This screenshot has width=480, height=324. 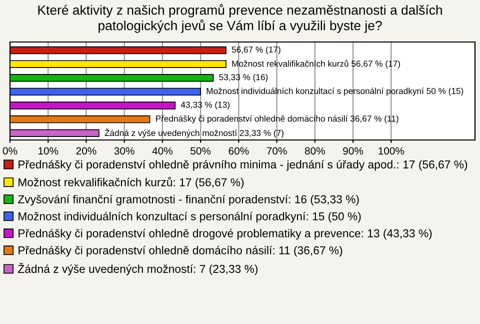 What do you see at coordinates (200, 151) in the screenshot?
I see `x-tick-label: 50%` at bounding box center [200, 151].